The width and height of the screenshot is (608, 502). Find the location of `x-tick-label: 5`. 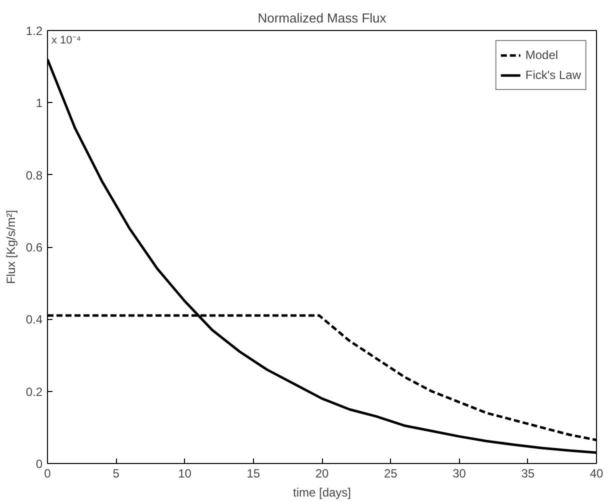

x-tick-label: 5 is located at coordinates (116, 473).